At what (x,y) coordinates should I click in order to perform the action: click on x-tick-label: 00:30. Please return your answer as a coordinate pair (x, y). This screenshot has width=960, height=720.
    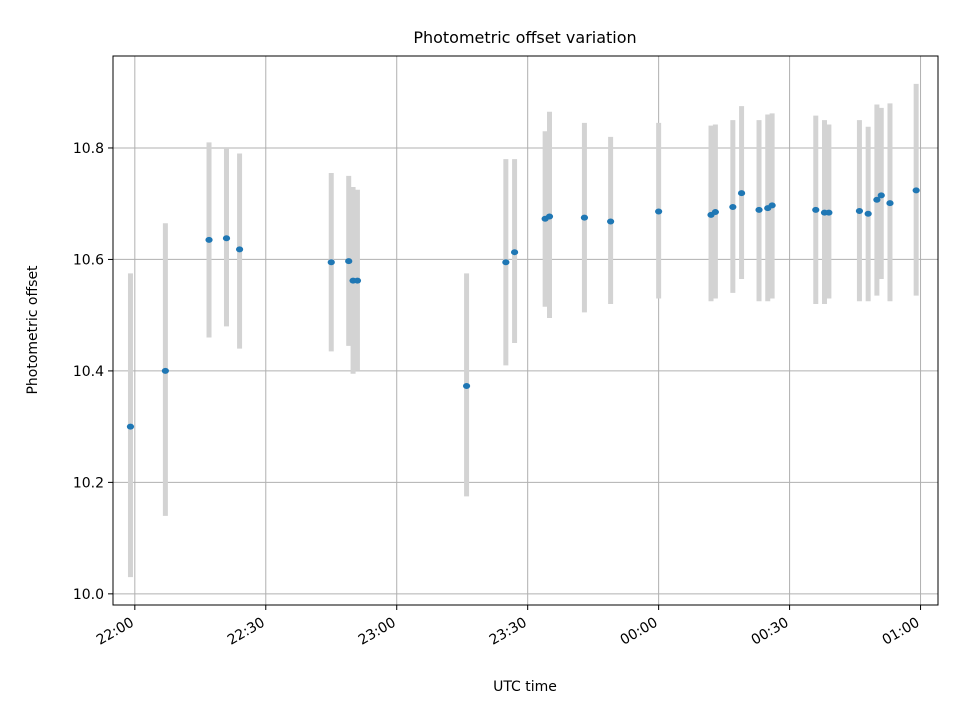
    Looking at the image, I should click on (770, 632).